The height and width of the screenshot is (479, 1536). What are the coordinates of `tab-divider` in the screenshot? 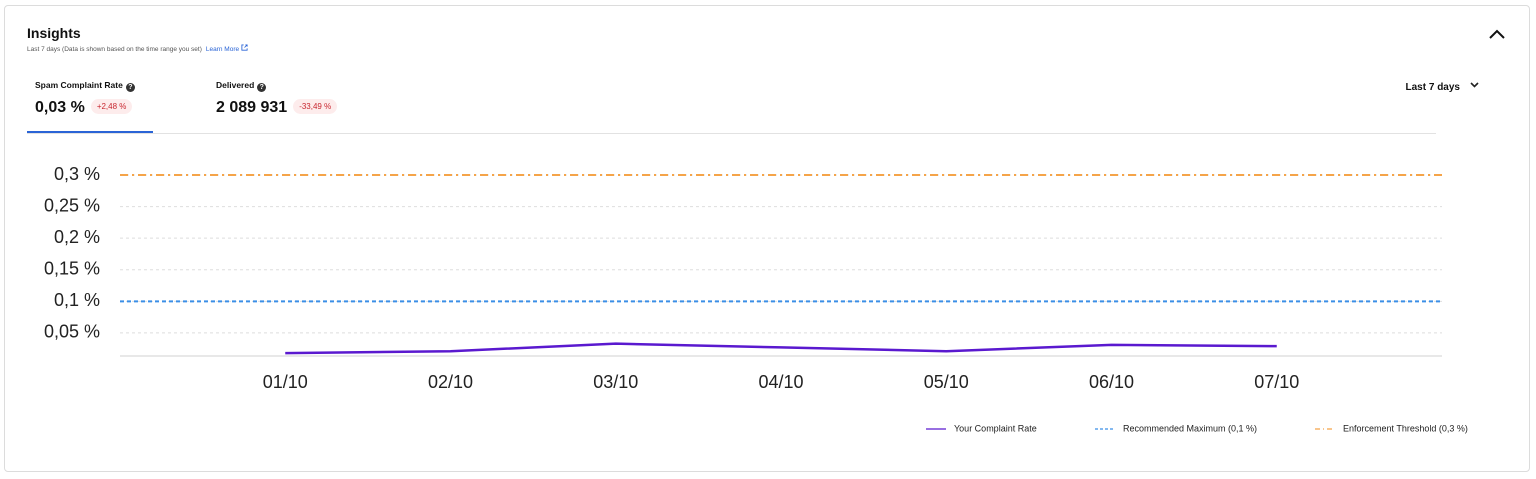 It's located at (731, 133).